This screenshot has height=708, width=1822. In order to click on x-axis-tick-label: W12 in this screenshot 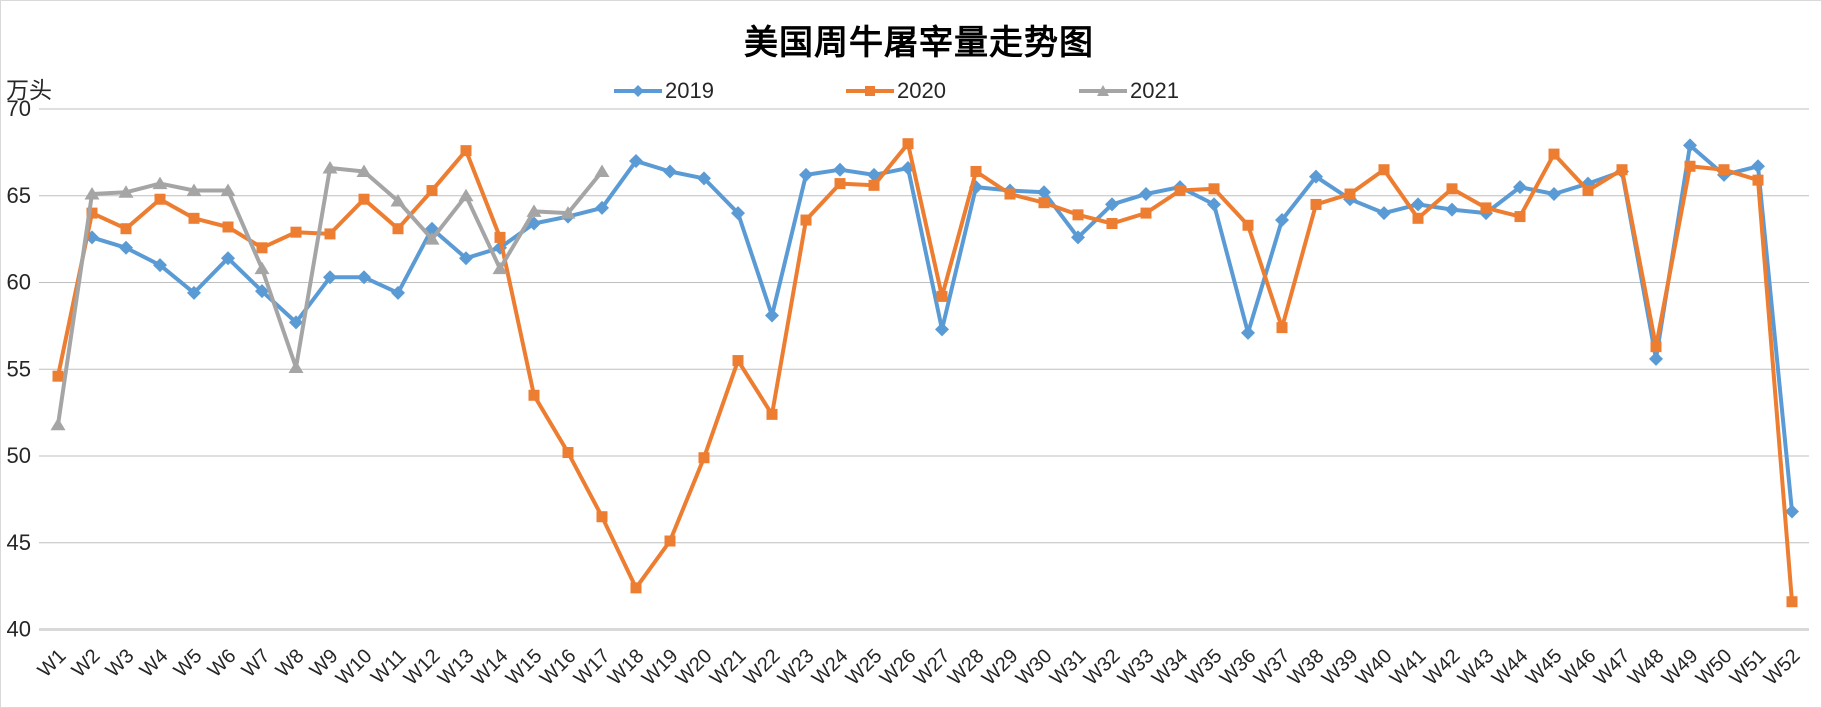, I will do `click(422, 667)`.